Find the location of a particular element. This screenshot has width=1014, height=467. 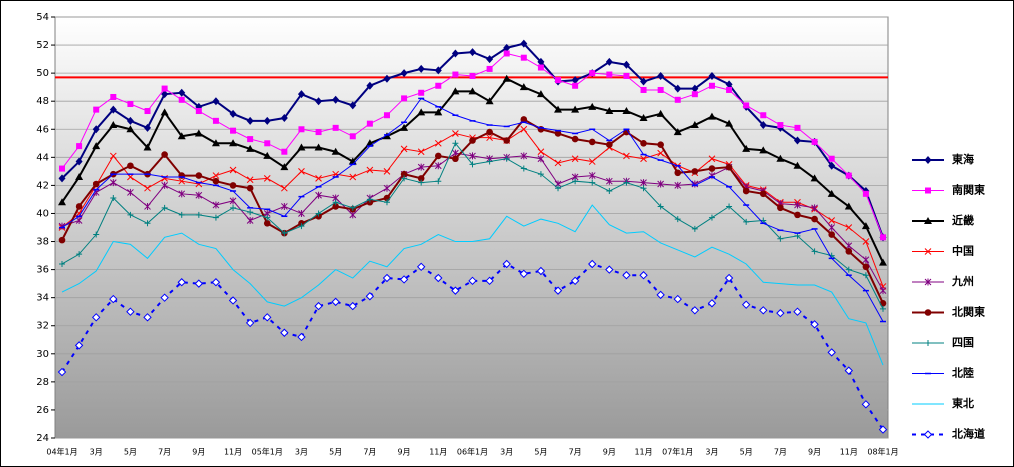

x-tick-label: 9月 is located at coordinates (609, 452).